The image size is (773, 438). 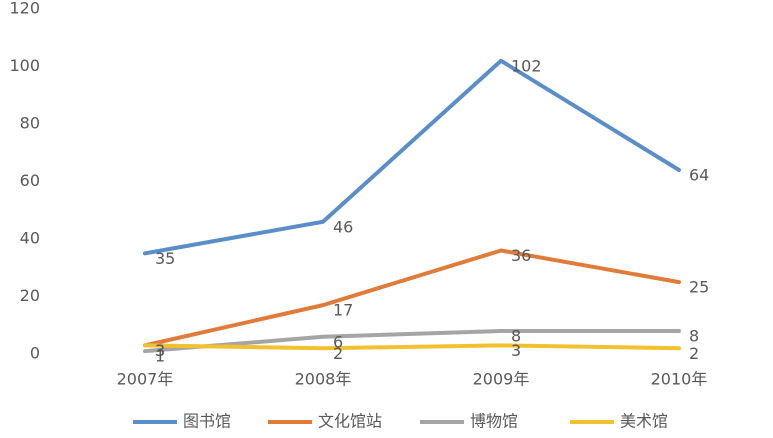 I want to click on x-tick-label: 2010年, so click(x=679, y=379).